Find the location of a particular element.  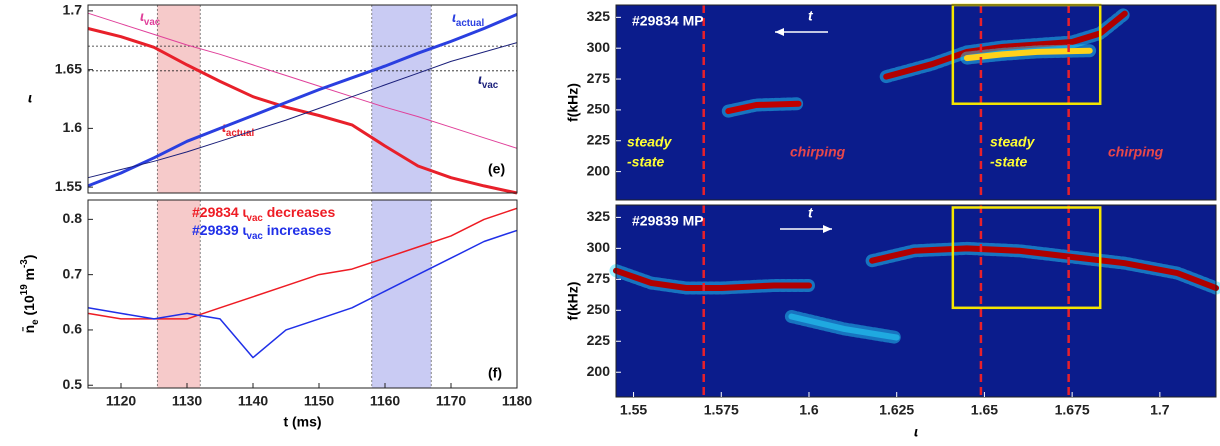

panel-tag: (e) is located at coordinates (496, 169).